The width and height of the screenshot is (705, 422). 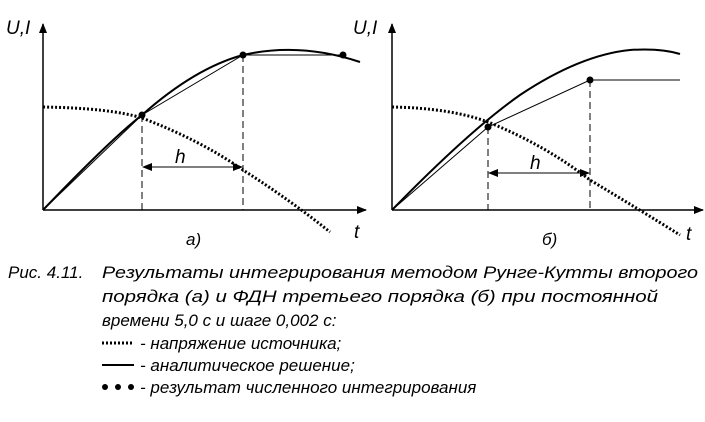 What do you see at coordinates (247, 365) in the screenshot?
I see `legend-text: - аналитическое решение;` at bounding box center [247, 365].